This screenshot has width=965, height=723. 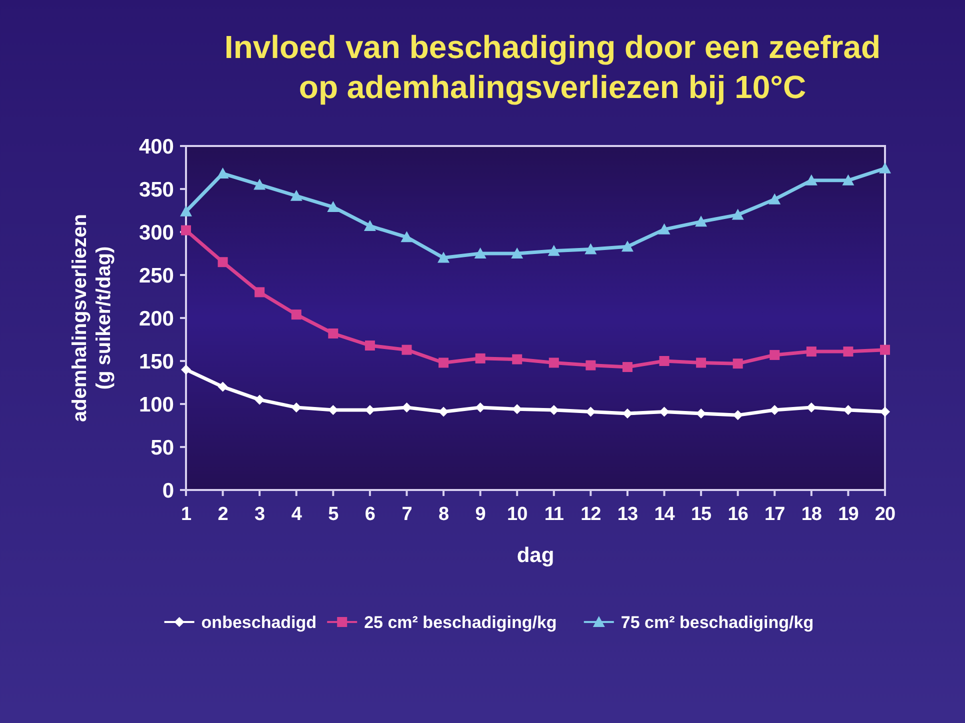 What do you see at coordinates (717, 622) in the screenshot?
I see `legend-label: 75 cm² beschadiging/kg` at bounding box center [717, 622].